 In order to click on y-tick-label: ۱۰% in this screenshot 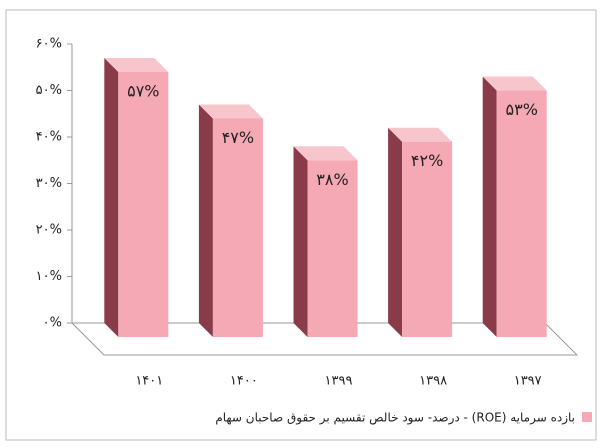, I will do `click(49, 276)`.